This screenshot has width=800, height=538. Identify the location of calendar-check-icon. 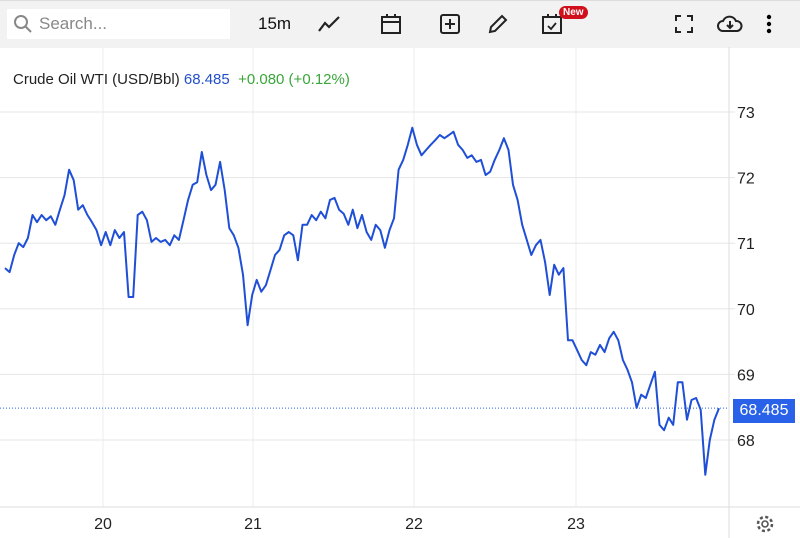
(552, 24).